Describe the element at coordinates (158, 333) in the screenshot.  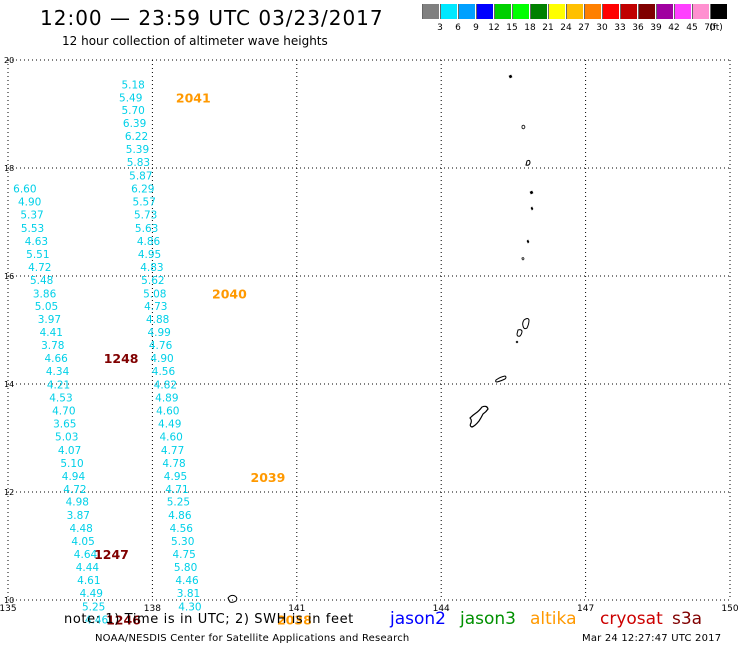
I see `swh-value: 4.99` at that location.